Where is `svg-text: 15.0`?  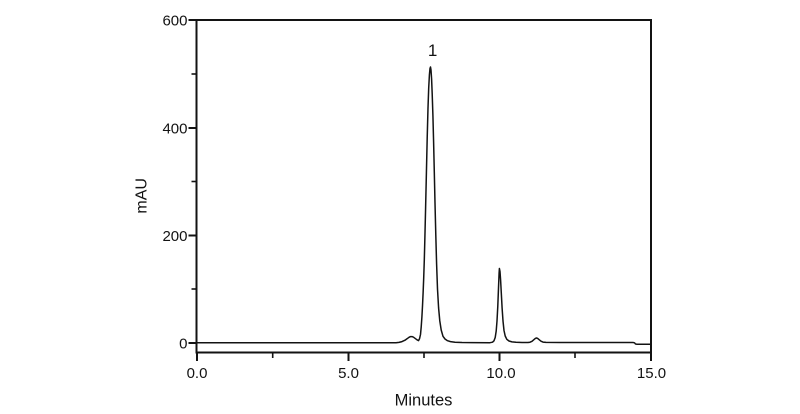 svg-text: 15.0 is located at coordinates (651, 373).